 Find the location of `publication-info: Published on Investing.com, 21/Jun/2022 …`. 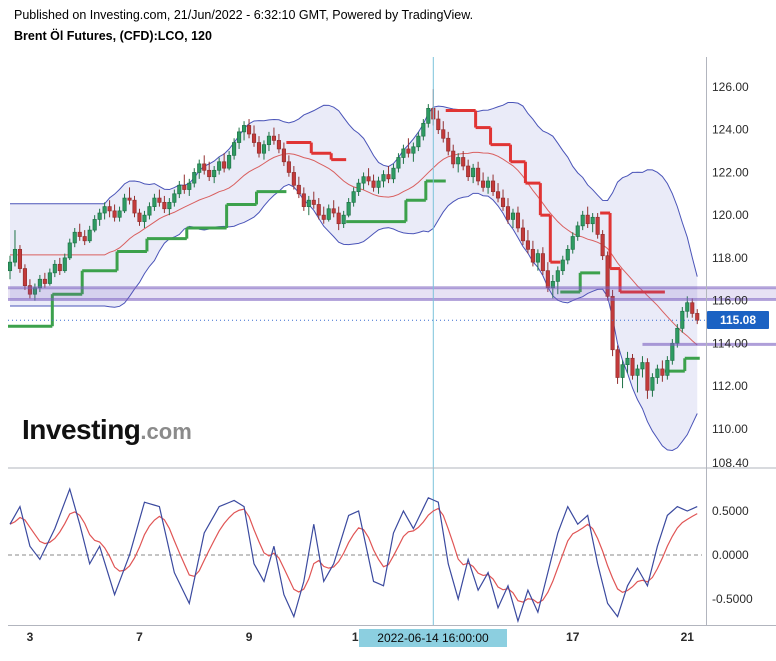

publication-info: Published on Investing.com, 21/Jun/2022 … is located at coordinates (244, 15).